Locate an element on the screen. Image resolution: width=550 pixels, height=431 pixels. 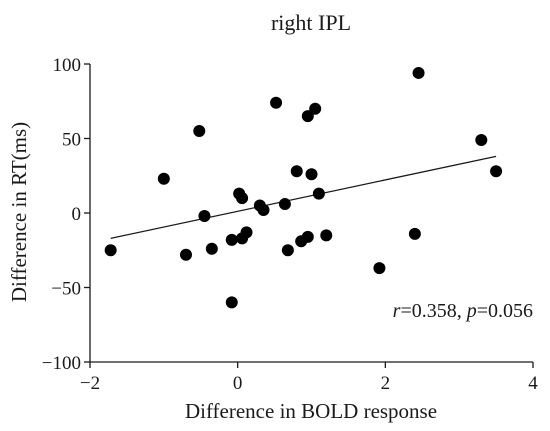
chart-title: right IPL is located at coordinates (311, 22).